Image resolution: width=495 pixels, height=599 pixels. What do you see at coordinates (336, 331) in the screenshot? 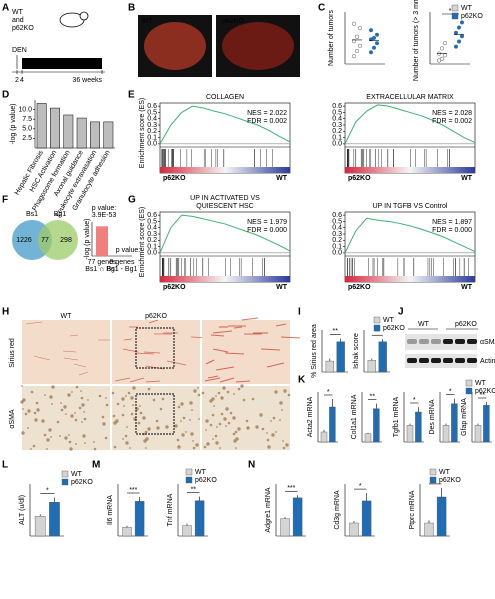
I see `sig: **` at bounding box center [336, 331].